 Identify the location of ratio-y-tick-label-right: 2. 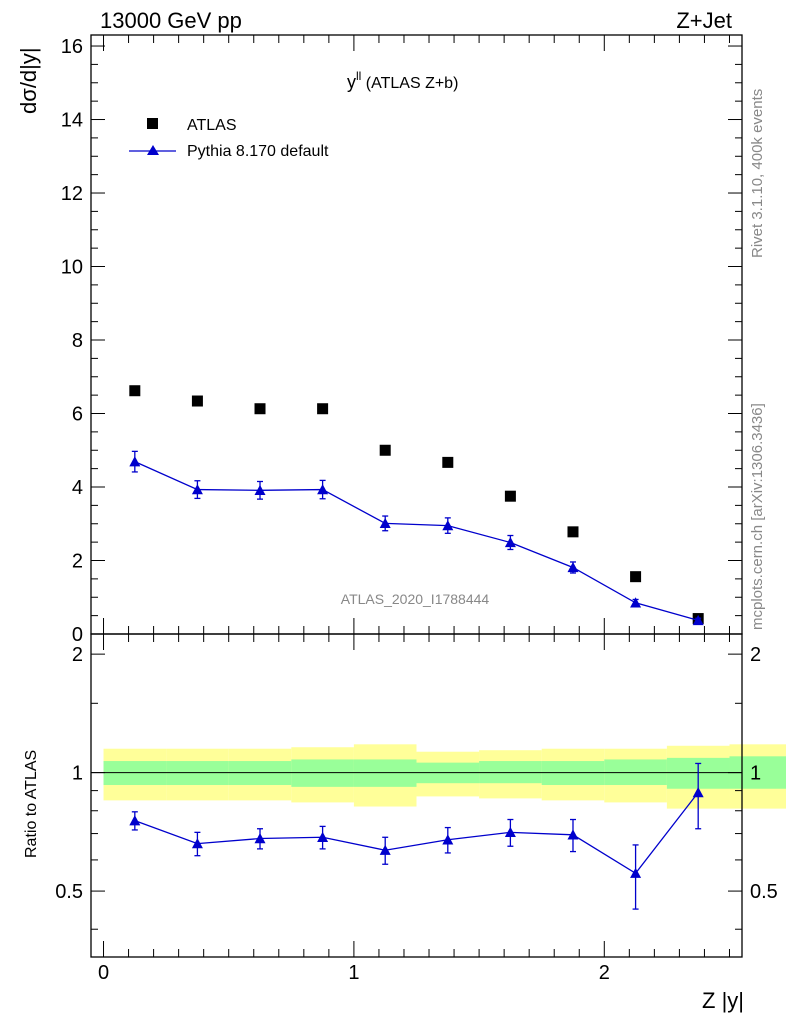
(755, 655).